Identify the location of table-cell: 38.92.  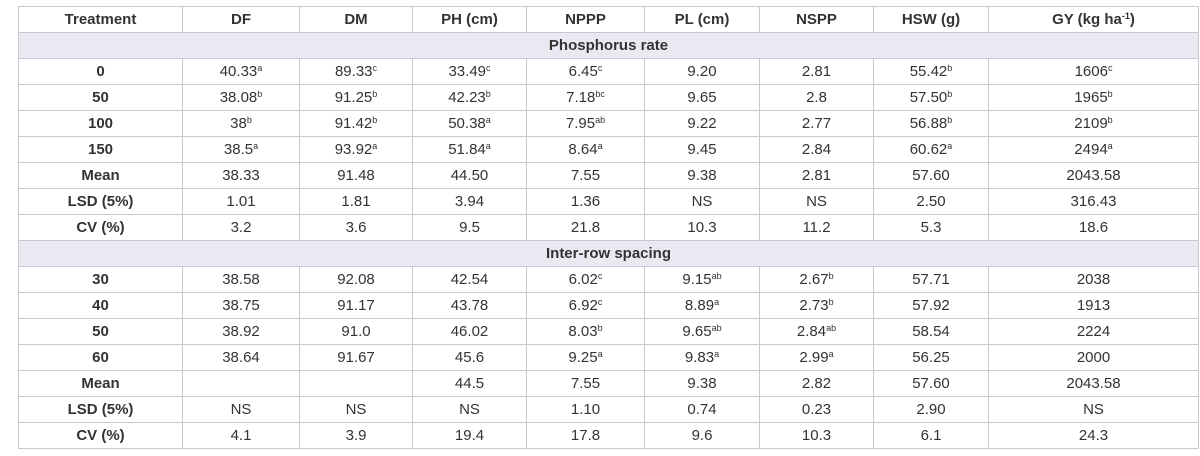
(241, 331).